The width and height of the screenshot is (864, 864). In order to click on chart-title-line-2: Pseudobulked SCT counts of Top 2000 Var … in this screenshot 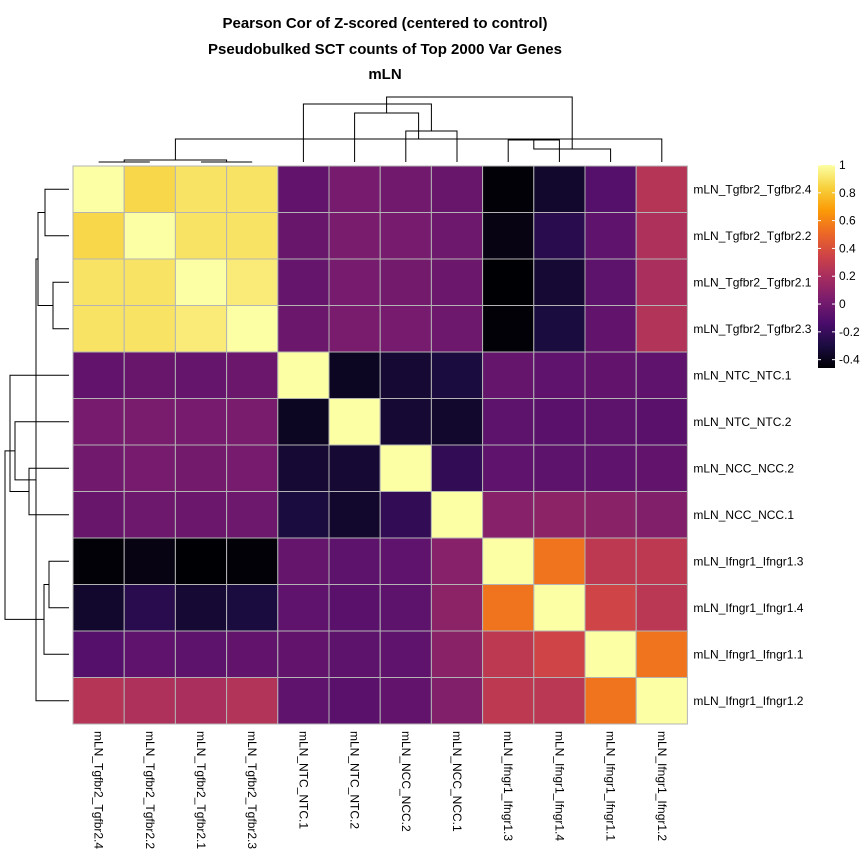, I will do `click(385, 49)`.